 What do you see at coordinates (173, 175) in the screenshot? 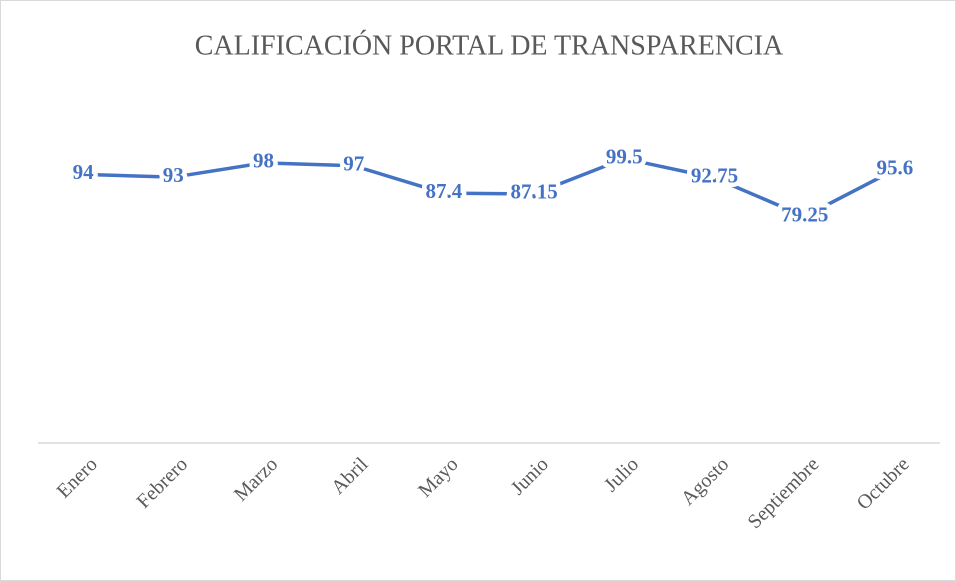
I see `data-label: 93` at bounding box center [173, 175].